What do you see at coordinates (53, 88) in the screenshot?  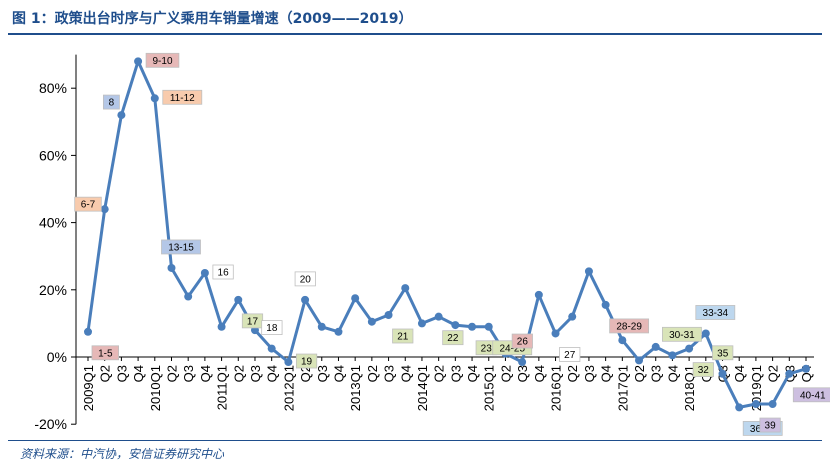 I see `y-tick-label: 80%` at bounding box center [53, 88].